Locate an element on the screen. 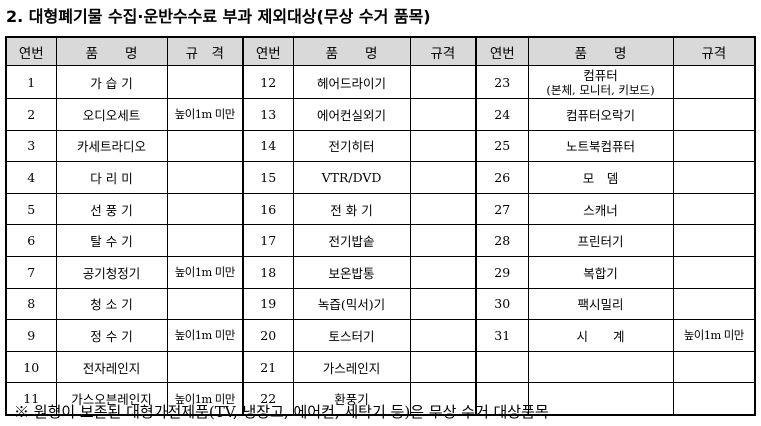  item-name: 헤어드라이기 is located at coordinates (351, 82).